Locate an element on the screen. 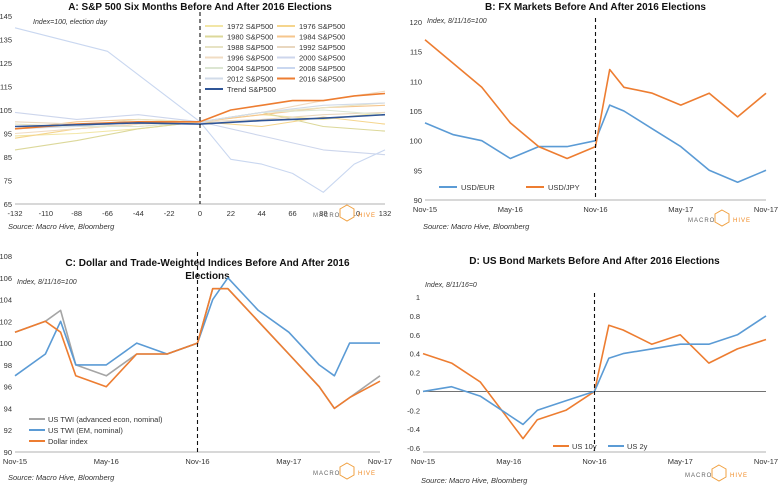 Image resolution: width=780 pixels, height=496 pixels. legend-label: US 2y is located at coordinates (637, 446).